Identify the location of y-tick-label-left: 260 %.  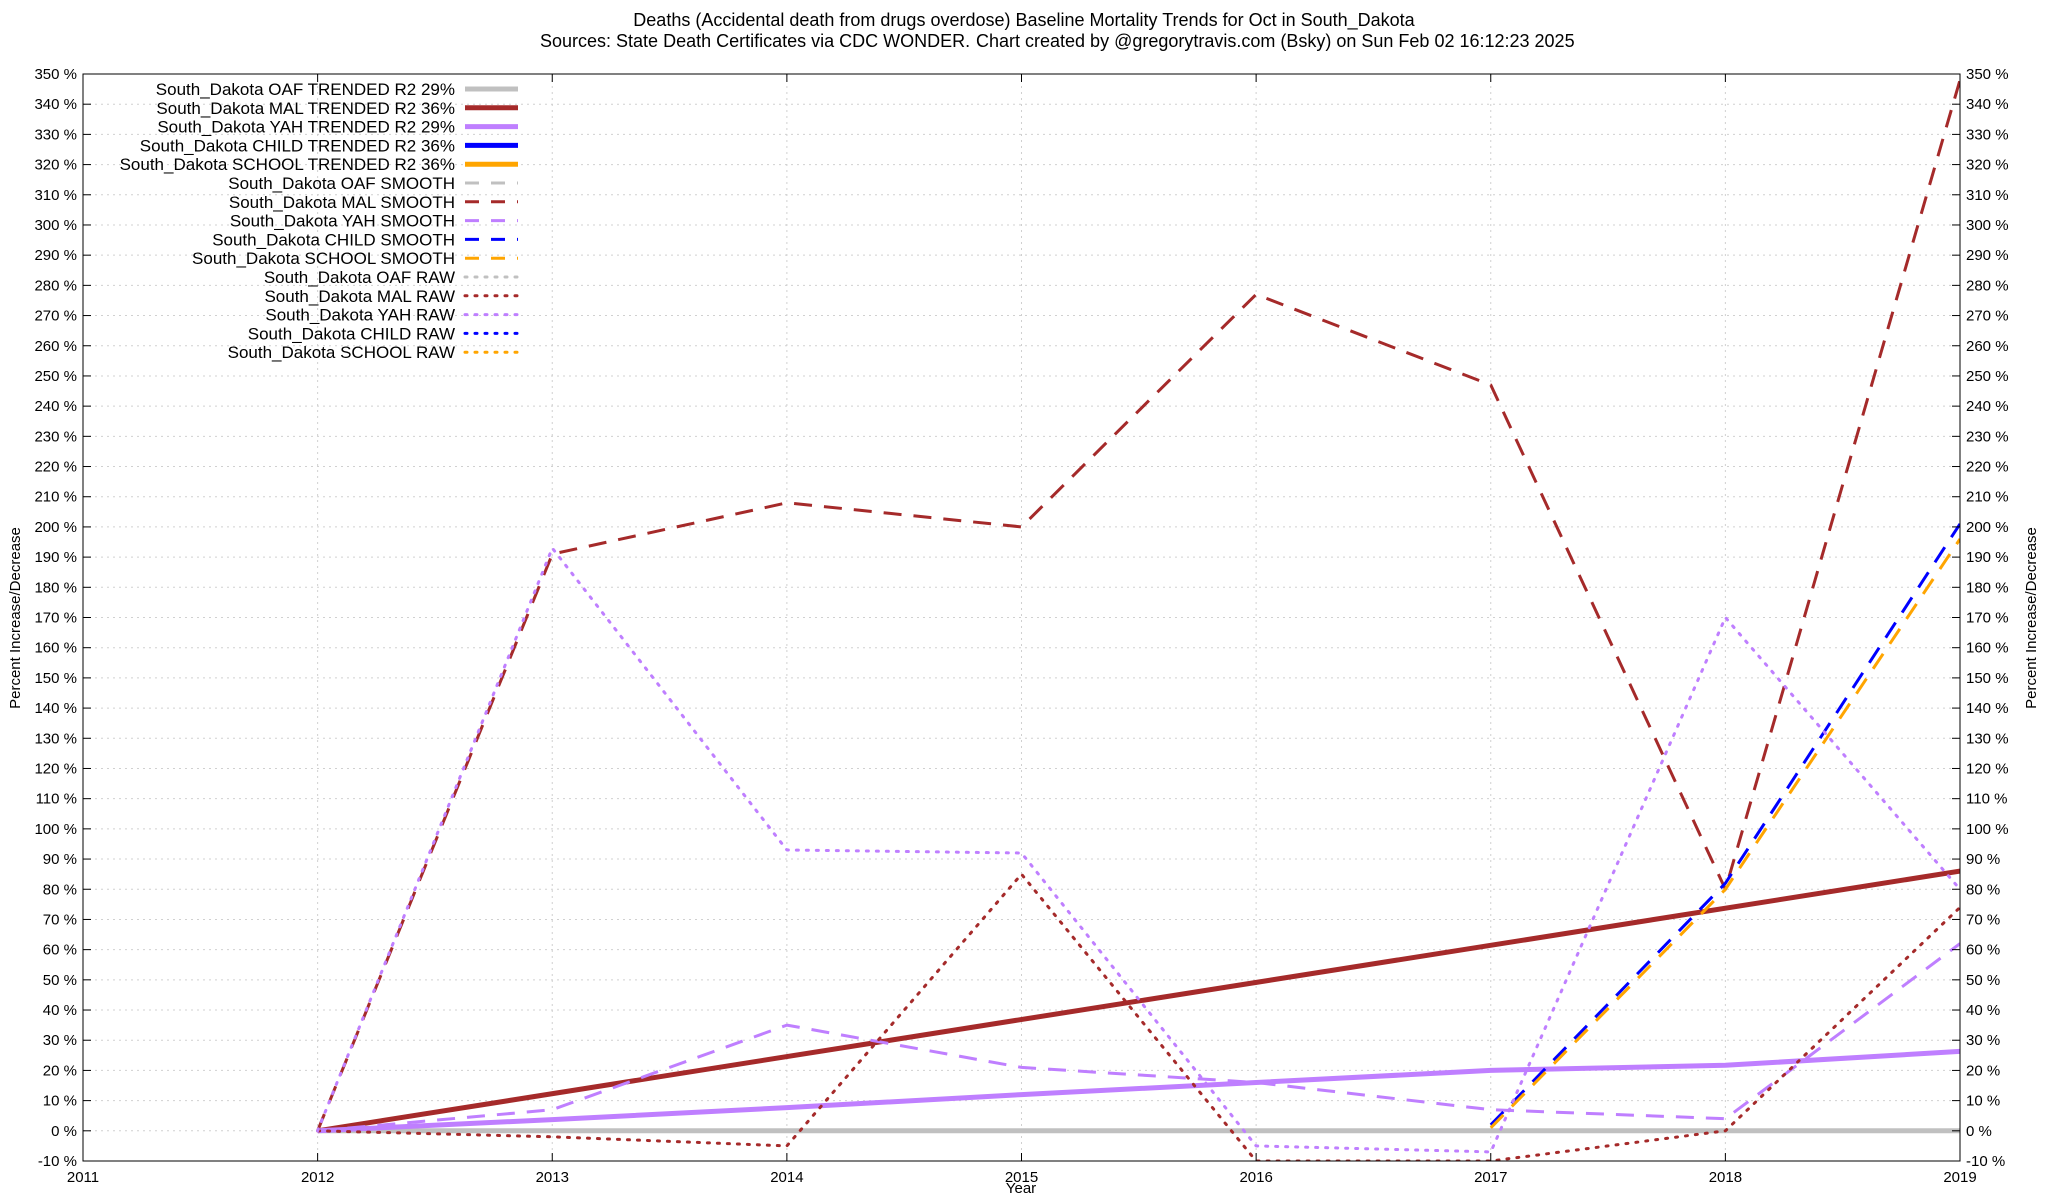
(55, 346).